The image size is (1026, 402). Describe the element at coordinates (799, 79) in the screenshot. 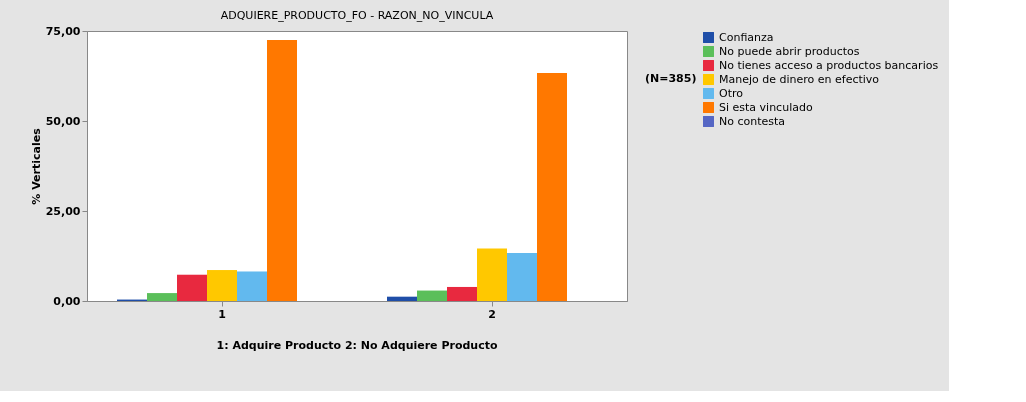

I see `legend-label: Manejo de dinero en efectivo` at that location.